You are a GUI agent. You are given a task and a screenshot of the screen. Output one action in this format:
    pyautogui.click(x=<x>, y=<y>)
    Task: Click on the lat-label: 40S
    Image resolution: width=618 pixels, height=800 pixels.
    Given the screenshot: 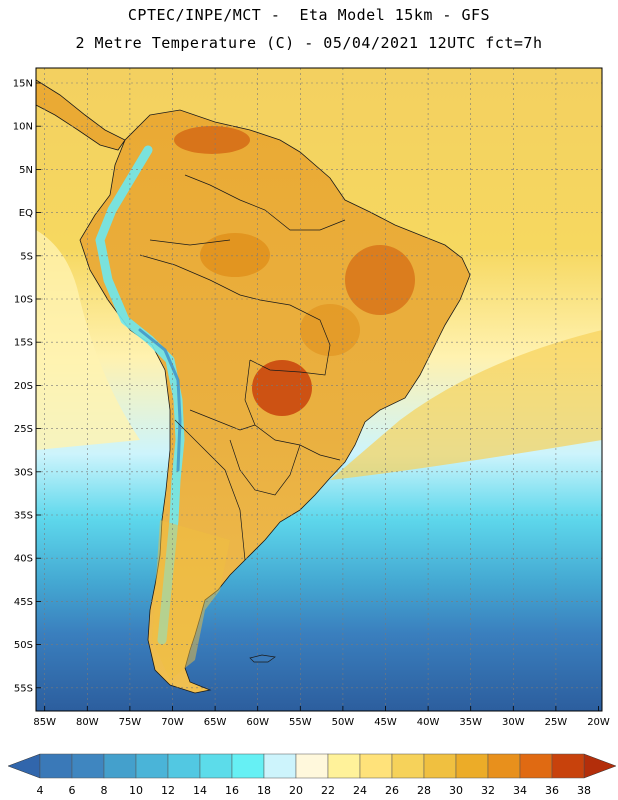 What is the action you would take?
    pyautogui.click(x=23, y=559)
    